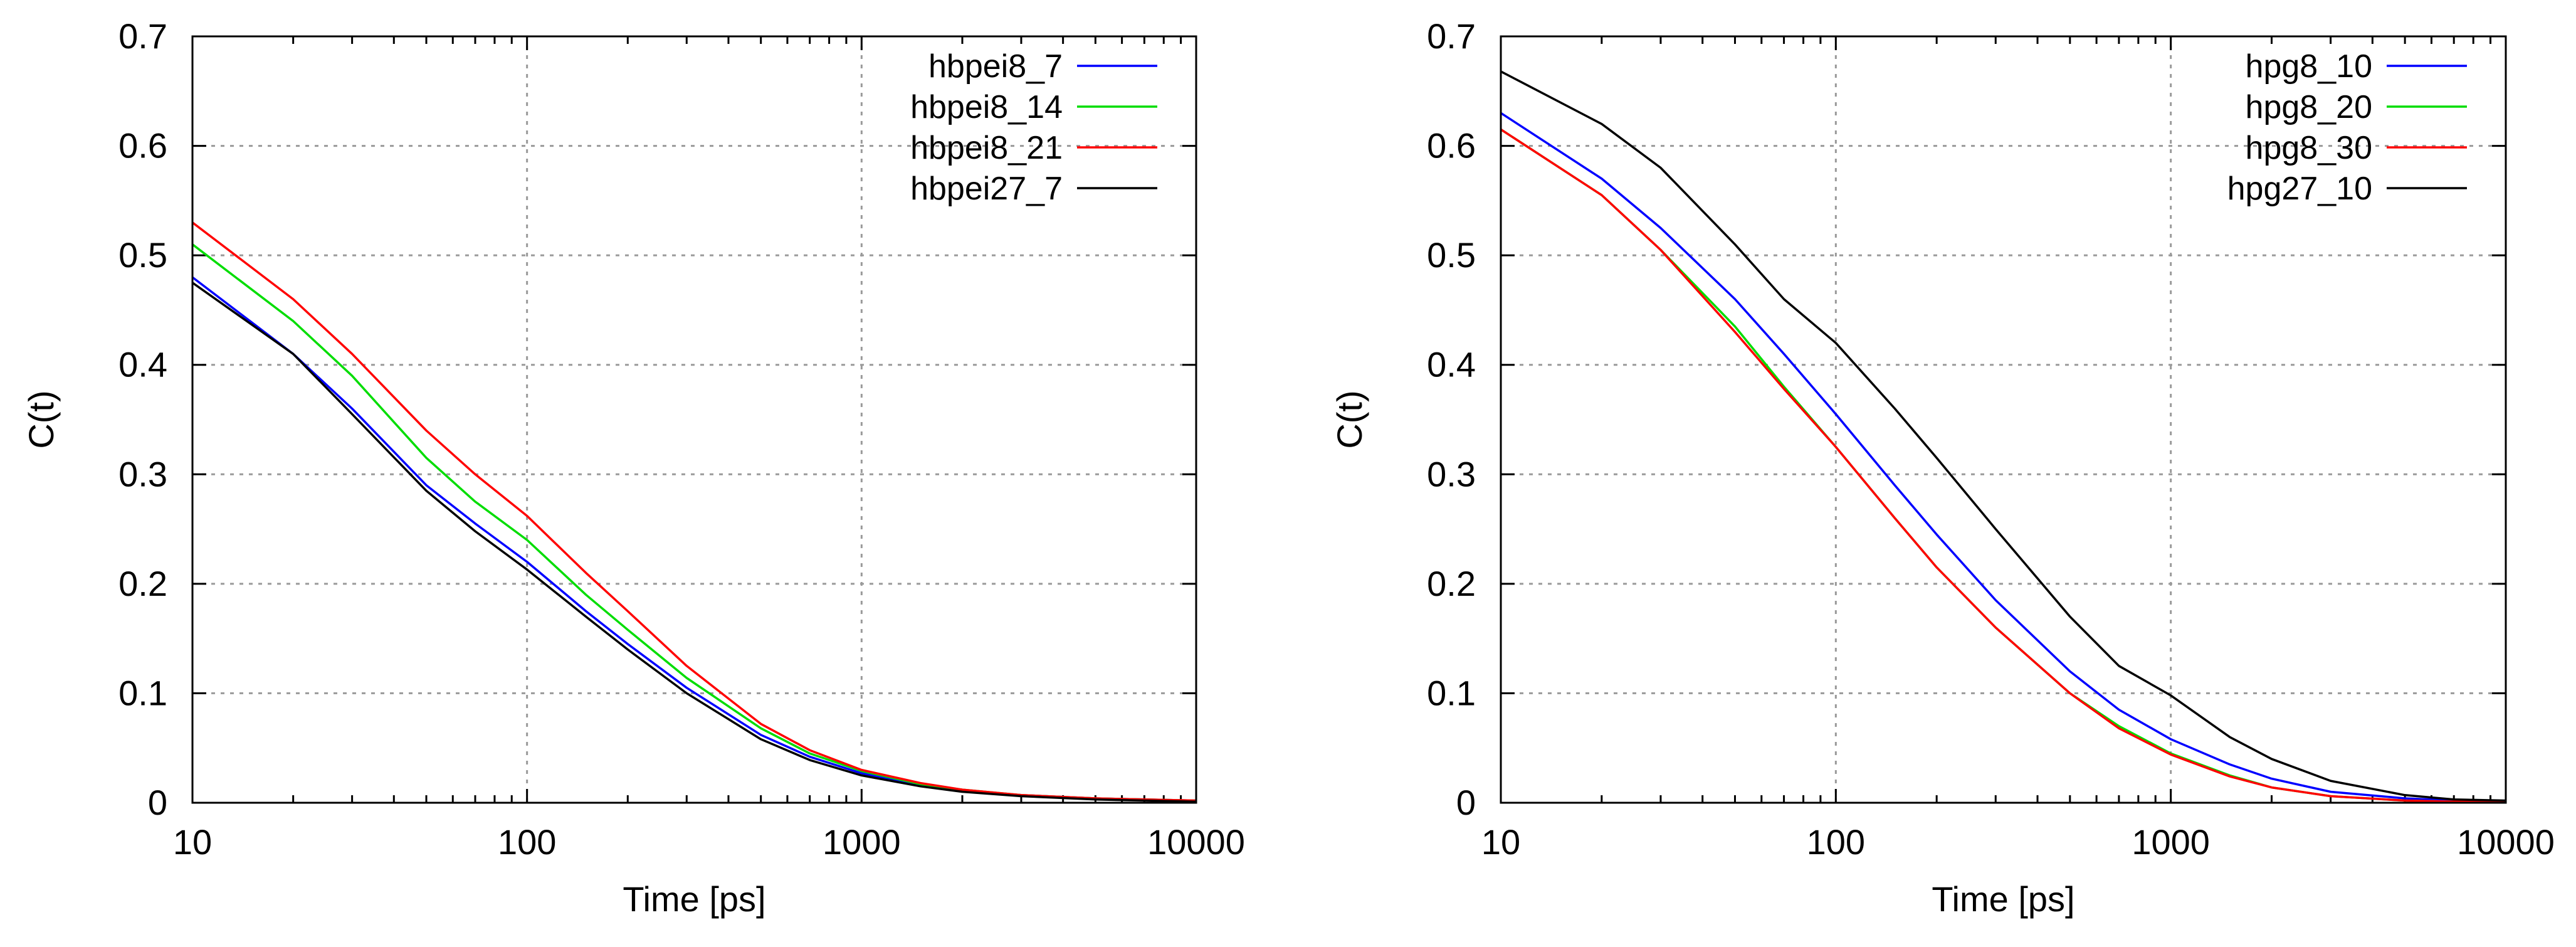 This screenshot has width=2576, height=947. What do you see at coordinates (995, 67) in the screenshot?
I see `legend-label: hbpei8_7` at bounding box center [995, 67].